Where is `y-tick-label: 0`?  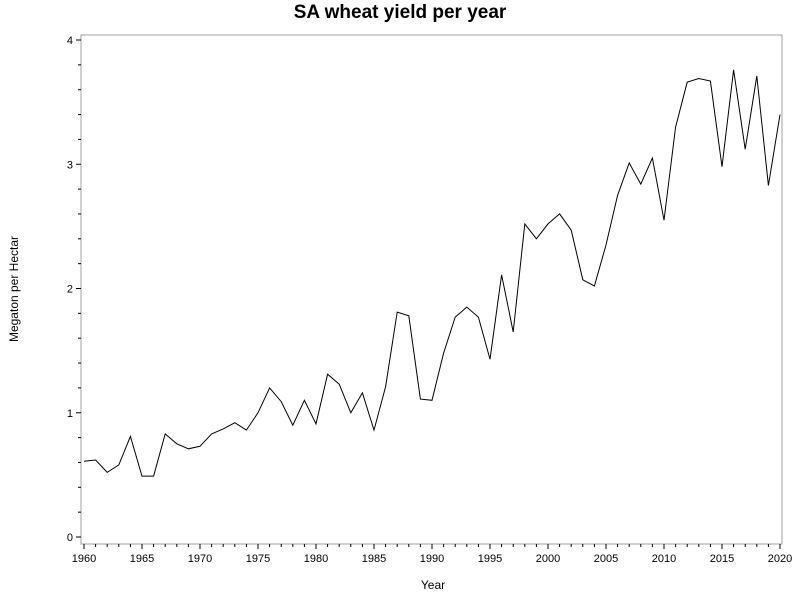
y-tick-label: 0 is located at coordinates (70, 538).